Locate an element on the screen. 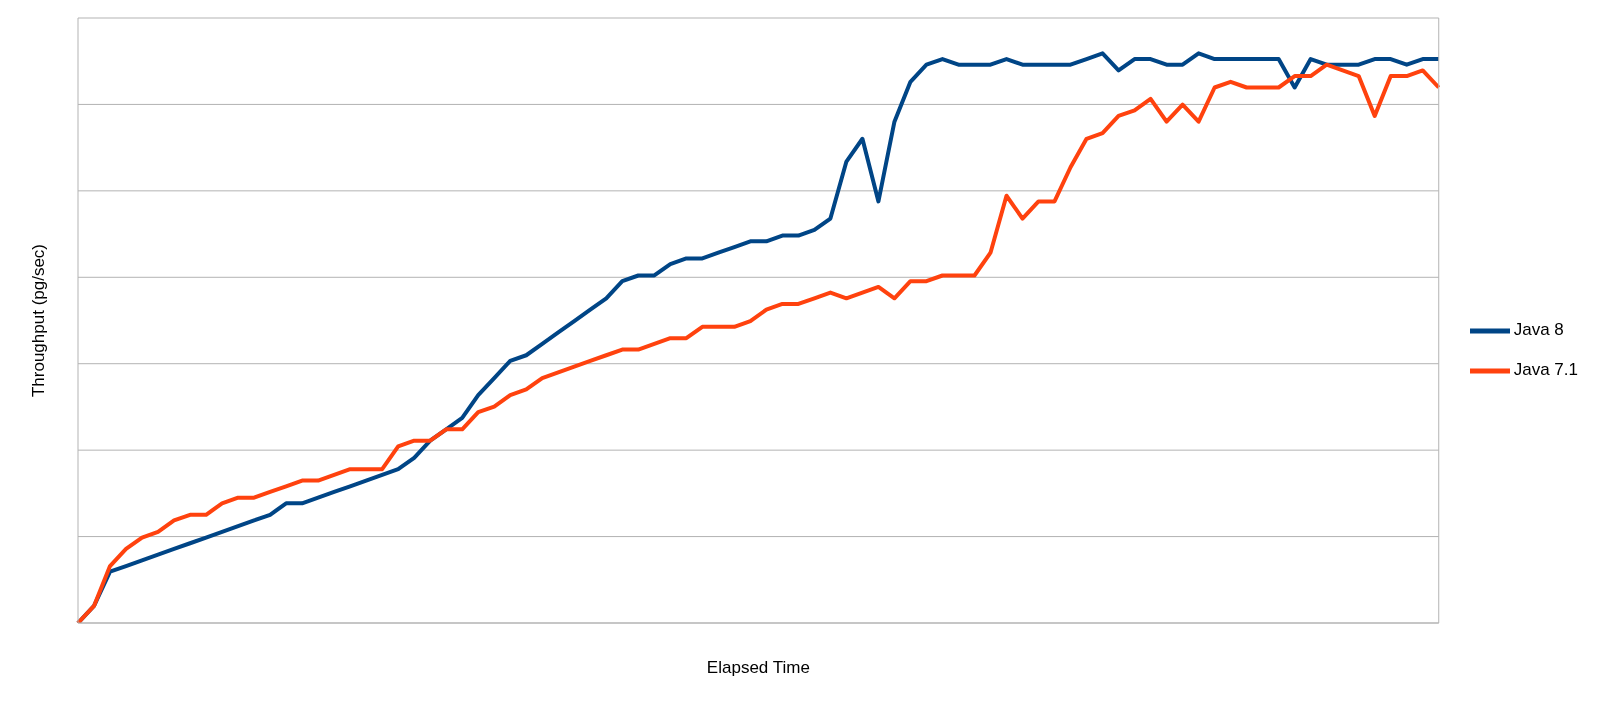  y-axis-title: Throughput (pg/sec) is located at coordinates (39, 320).